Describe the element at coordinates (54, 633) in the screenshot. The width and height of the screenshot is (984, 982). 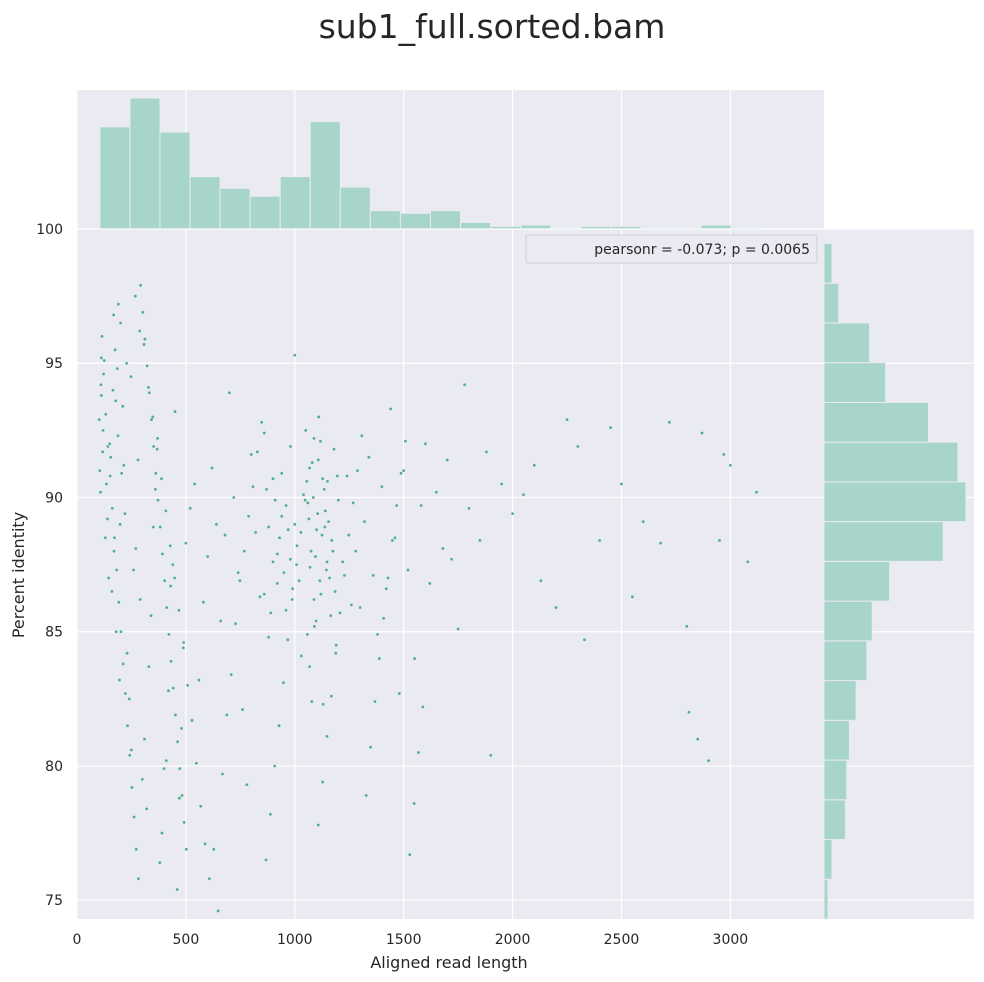
I see `y-tick-label: 85` at that location.